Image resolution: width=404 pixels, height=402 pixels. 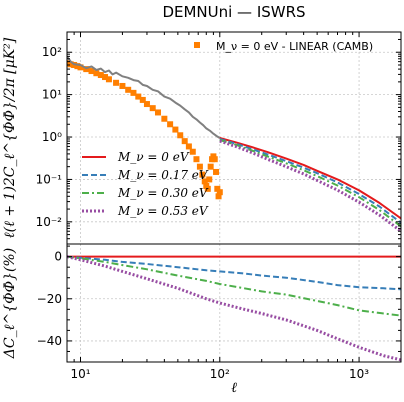 What do you see at coordinates (10, 303) in the screenshot?
I see `bottom-y-axis-label: ΔC_ℓ^{ΦΦ̇}(%)` at bounding box center [10, 303].